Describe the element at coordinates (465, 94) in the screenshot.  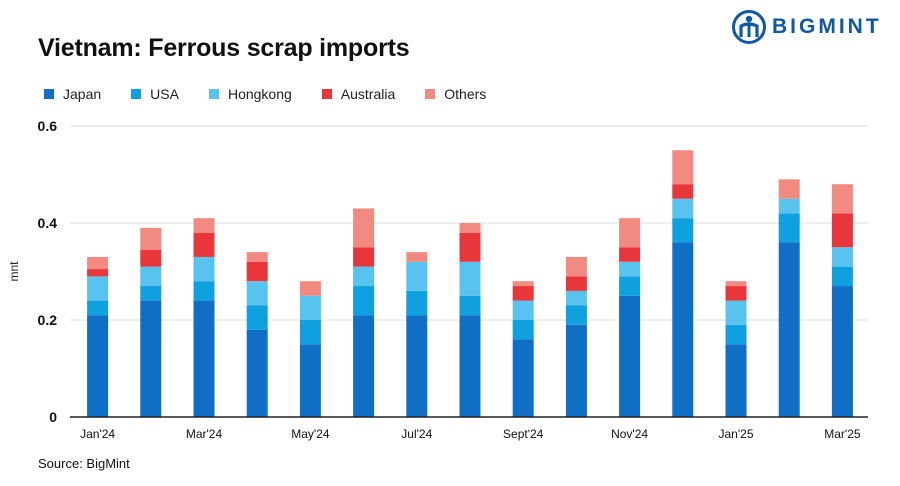
I see `legend-label: Others` at that location.